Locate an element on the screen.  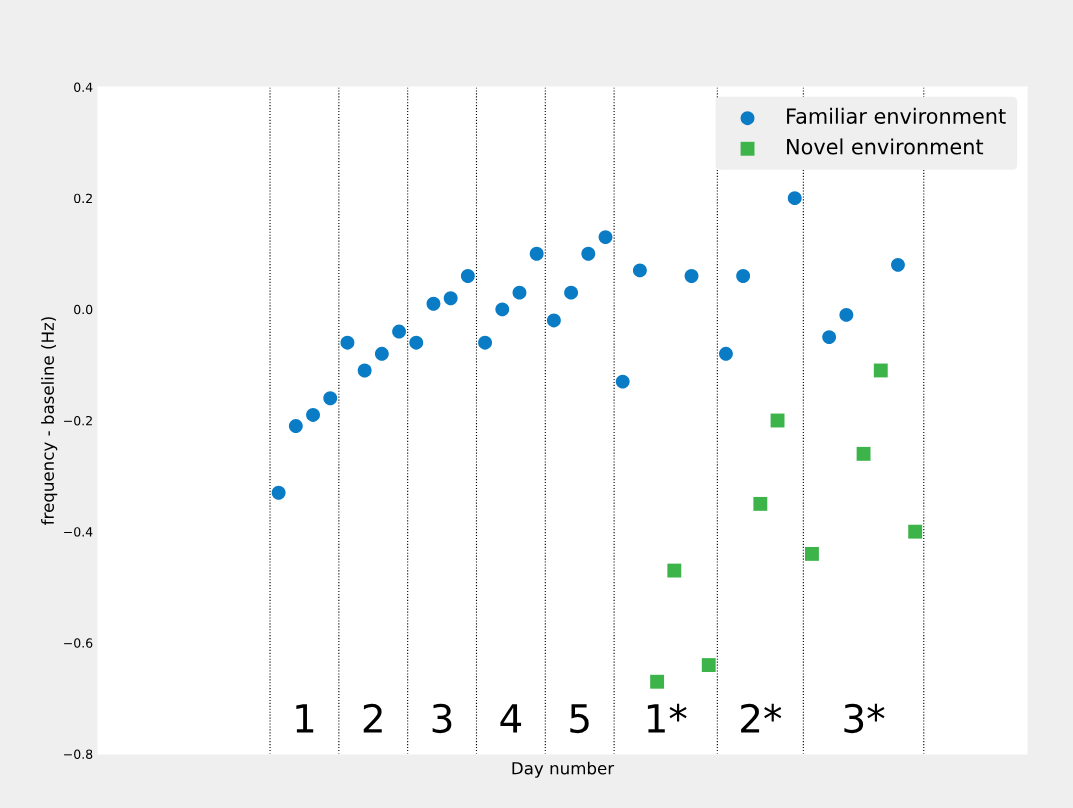
y-tick-label: 0.0 is located at coordinates (83, 309).